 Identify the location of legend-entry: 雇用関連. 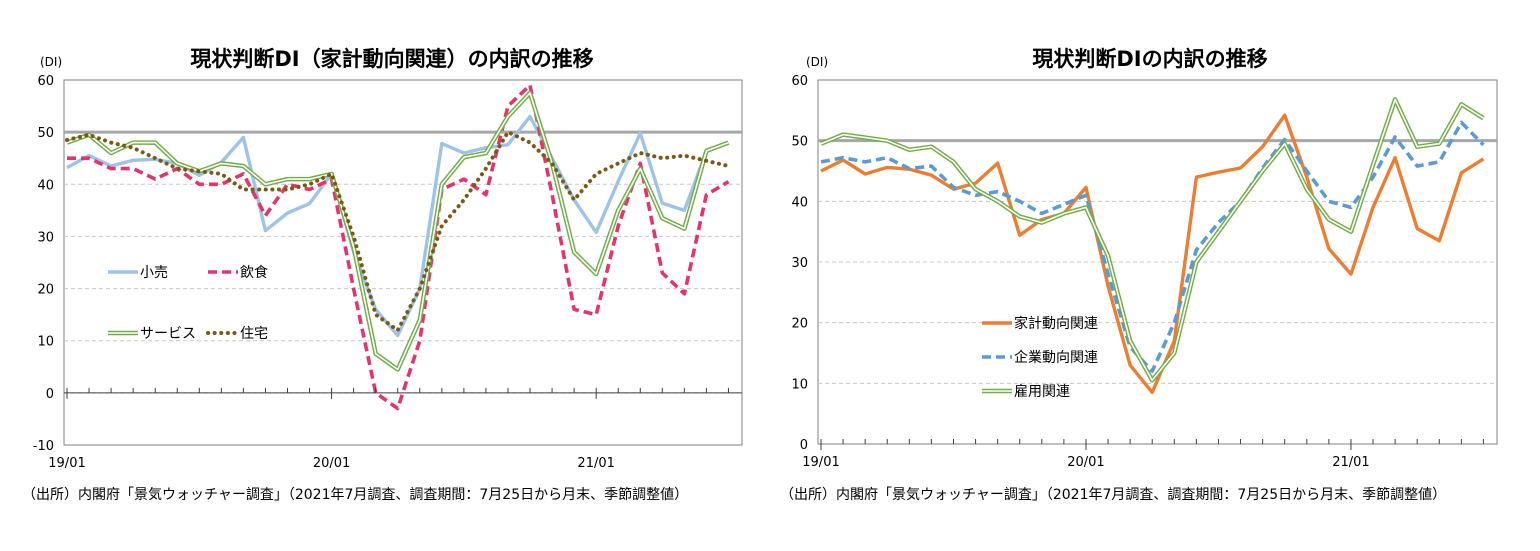
(1026, 391).